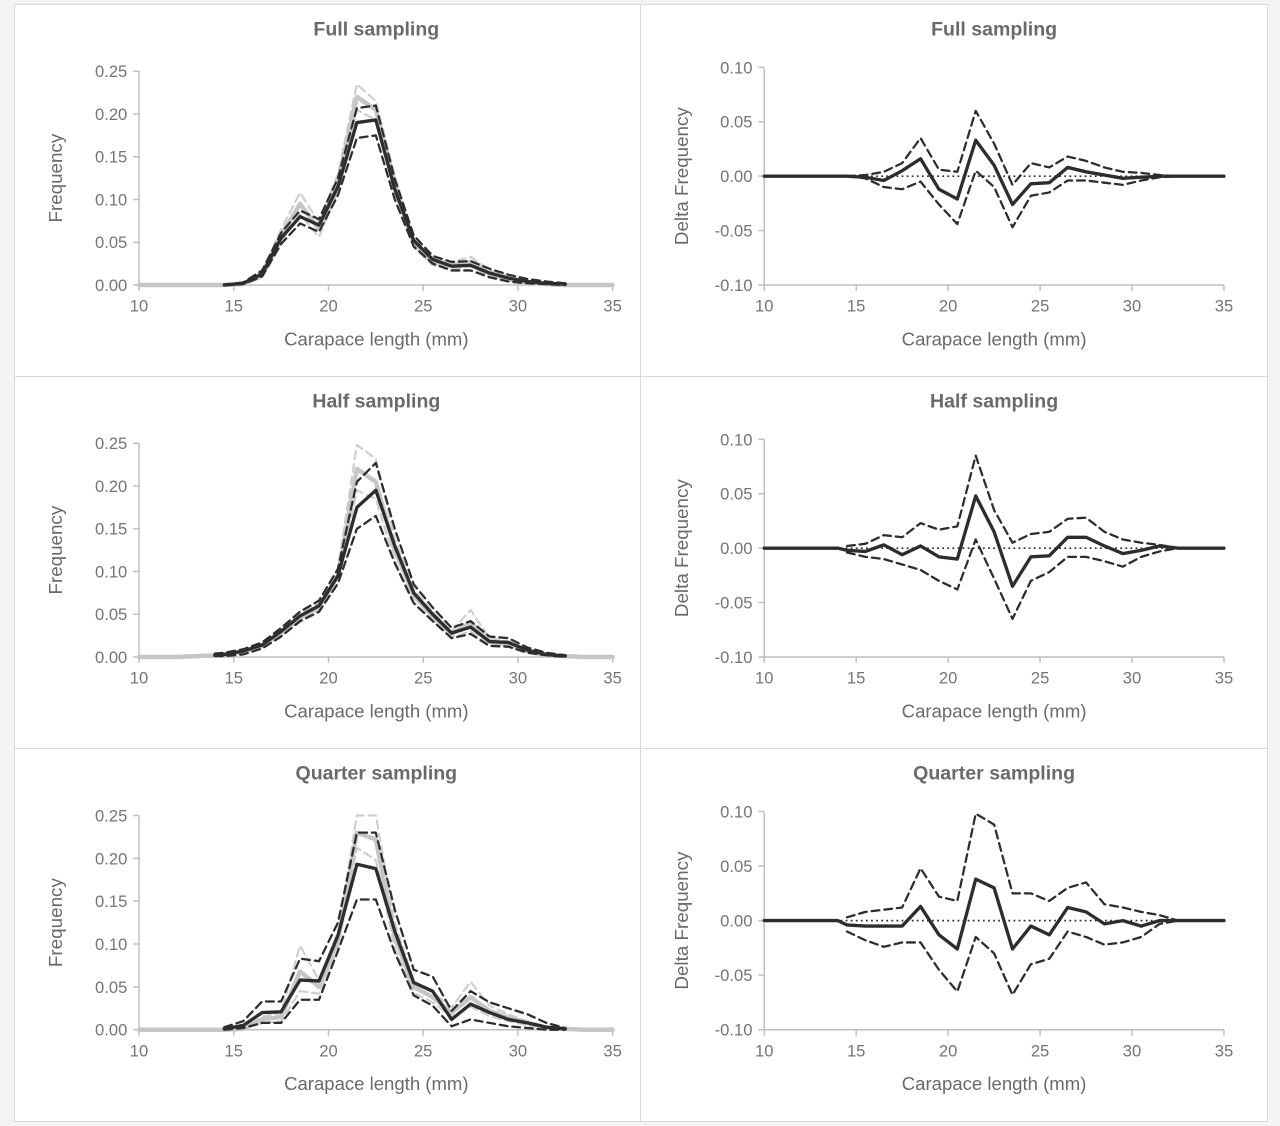  I want to click on series-original-lower-bound-line, so click(375, 938).